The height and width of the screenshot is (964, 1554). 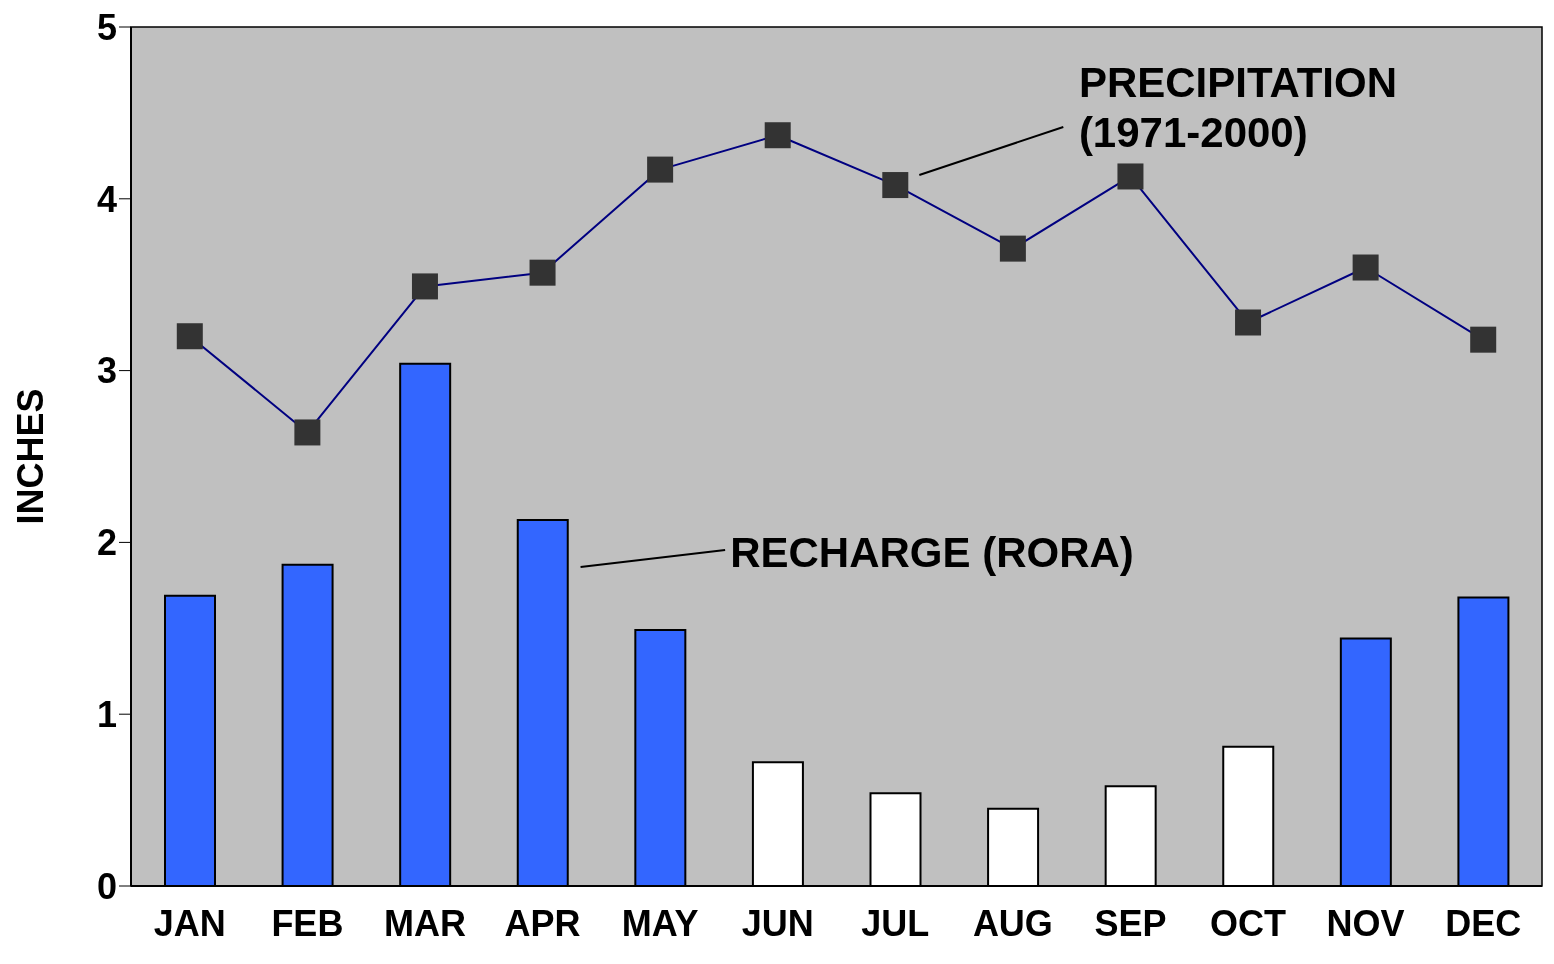 I want to click on x-tick-label: DEC, so click(x=1483, y=923).